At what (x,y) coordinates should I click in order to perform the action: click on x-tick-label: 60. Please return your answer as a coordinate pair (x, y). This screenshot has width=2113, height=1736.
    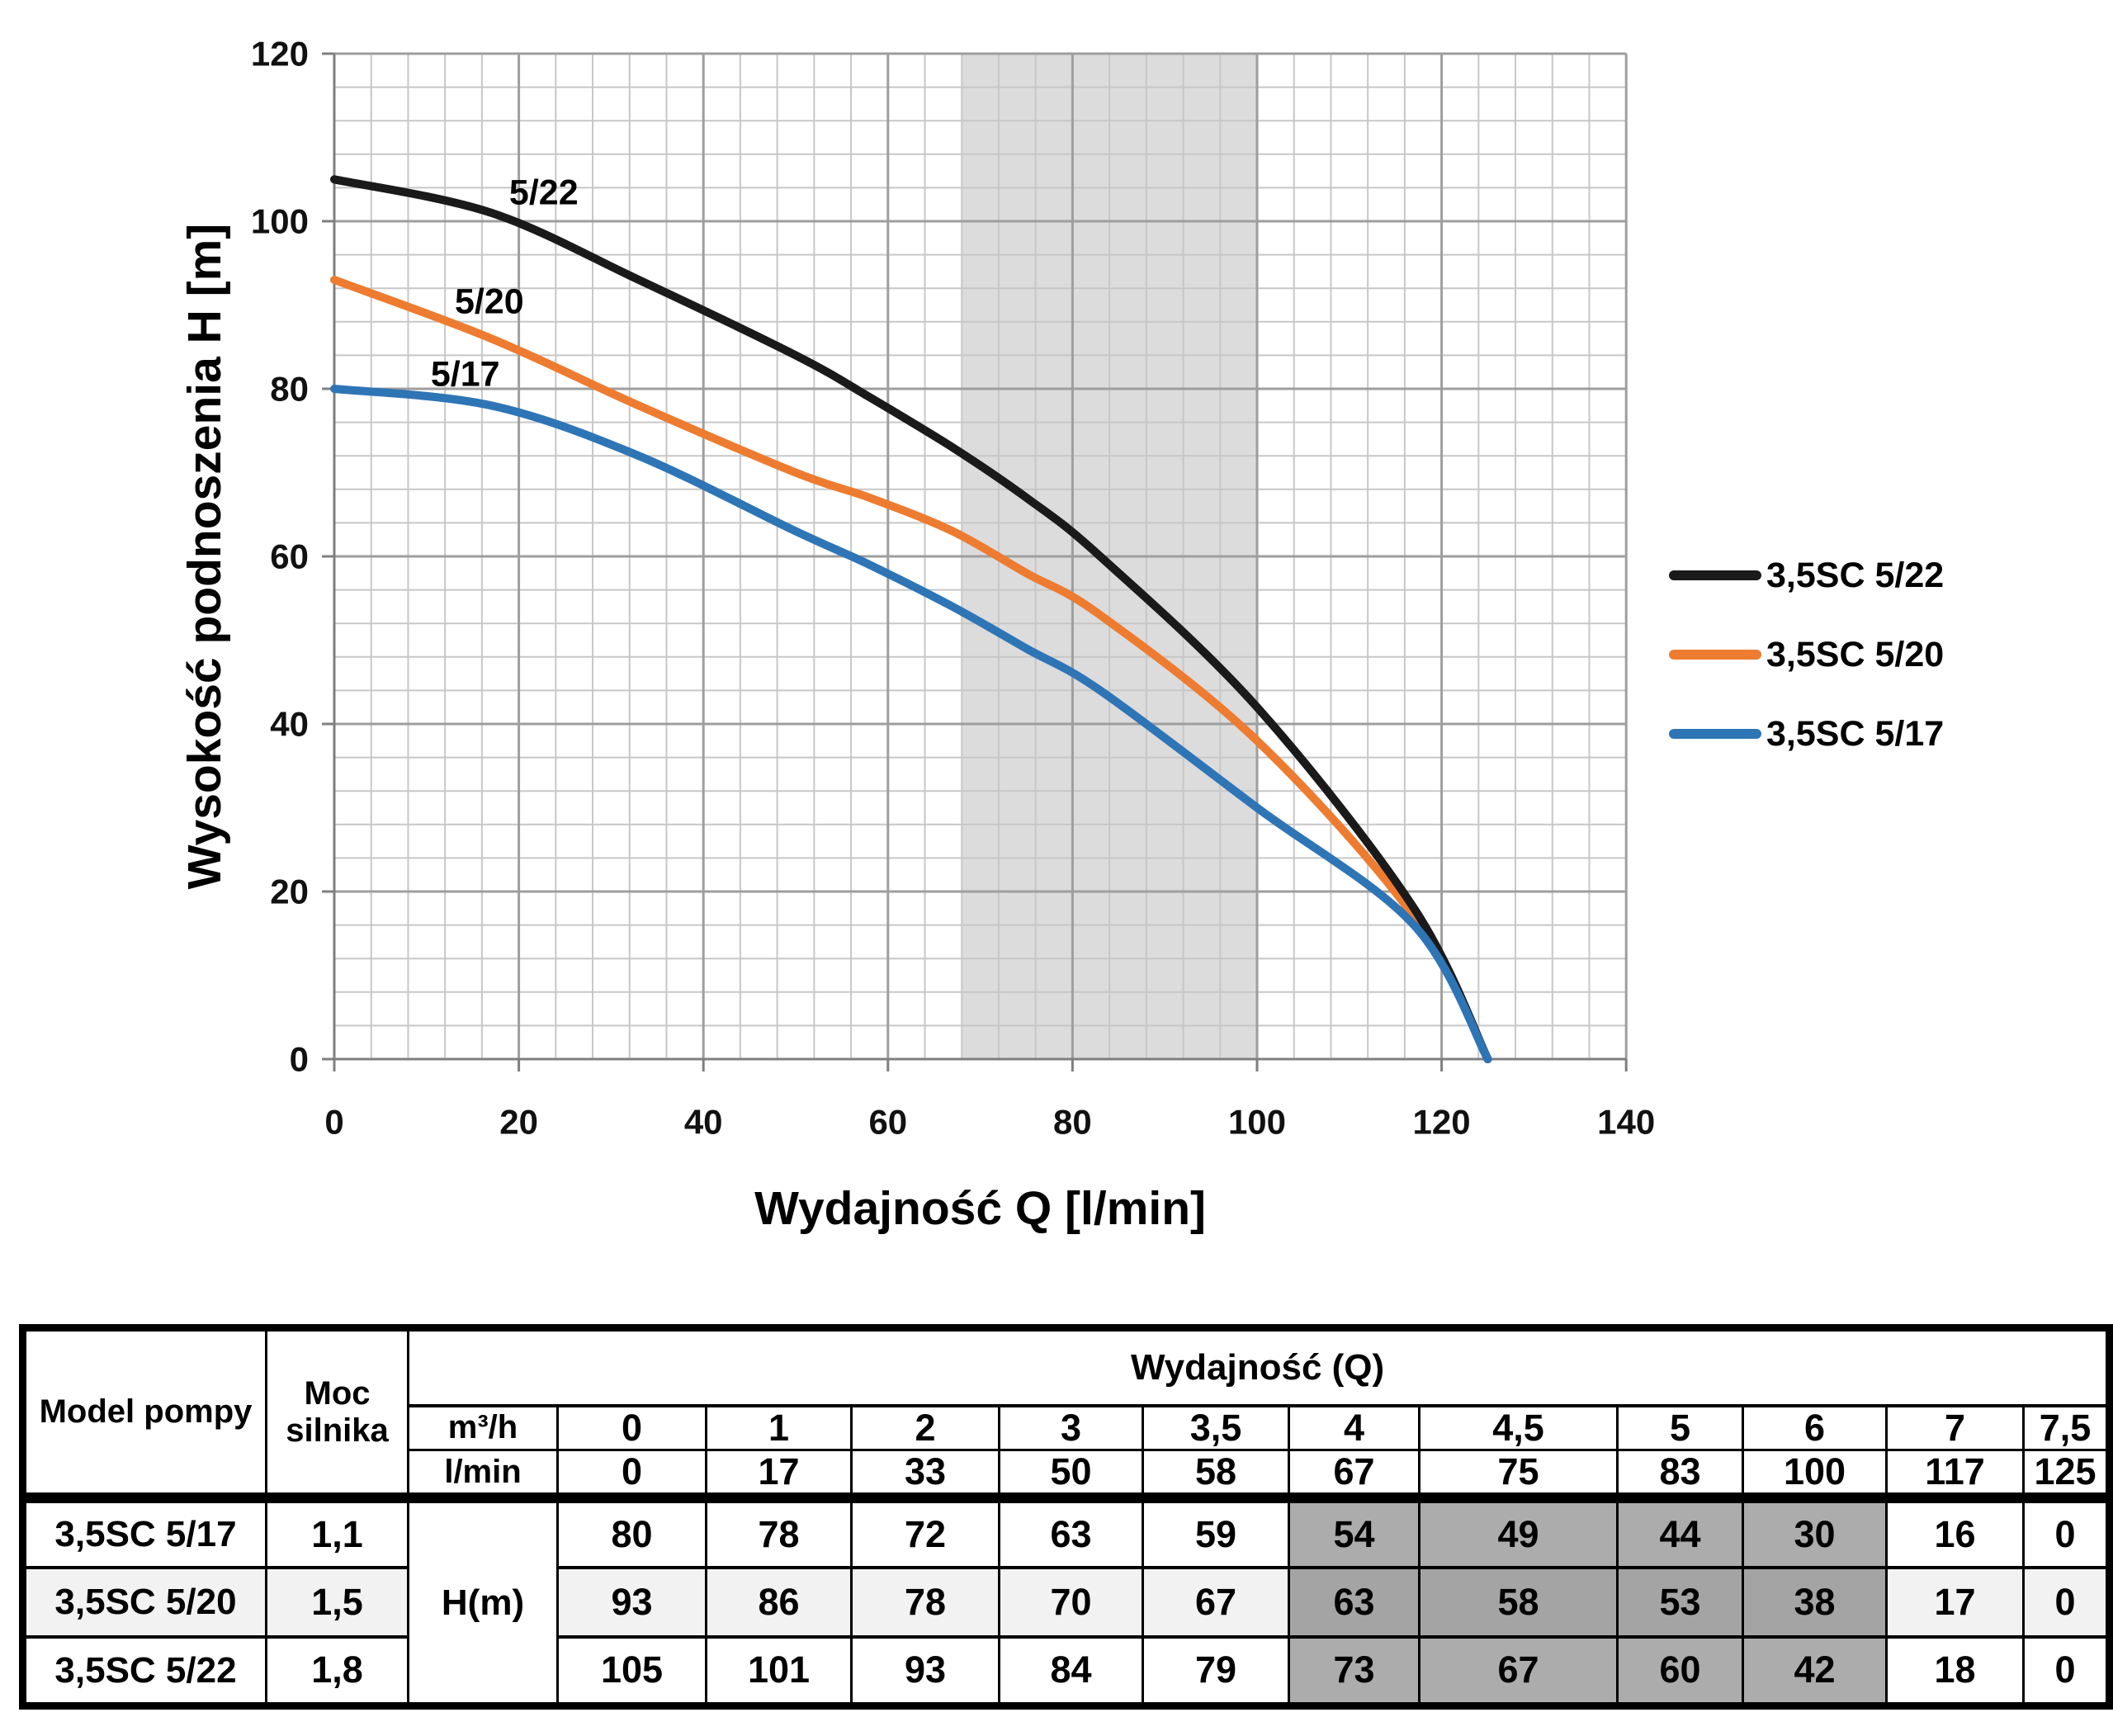
    Looking at the image, I should click on (888, 1122).